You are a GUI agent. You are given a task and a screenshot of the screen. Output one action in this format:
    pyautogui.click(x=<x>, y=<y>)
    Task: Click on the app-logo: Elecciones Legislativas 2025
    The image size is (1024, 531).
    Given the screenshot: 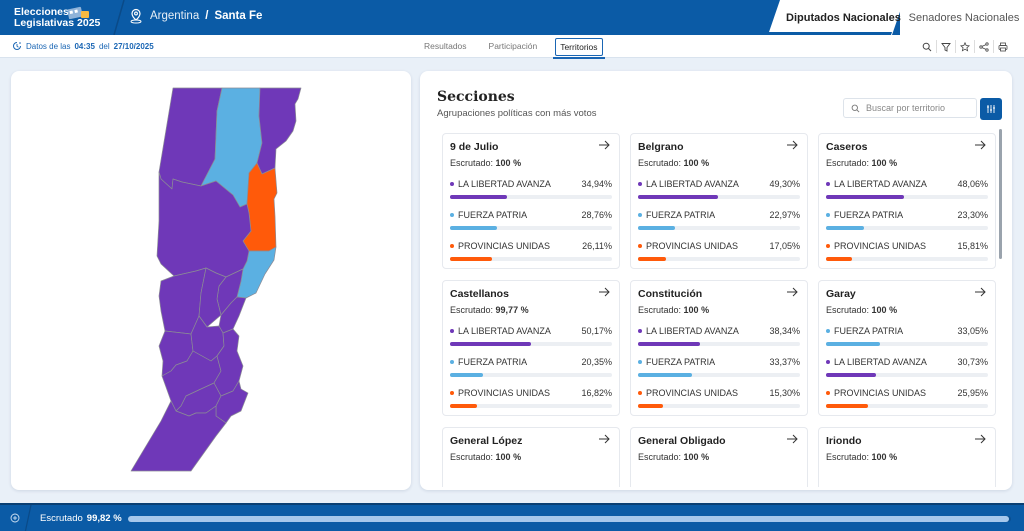 What is the action you would take?
    pyautogui.click(x=57, y=18)
    